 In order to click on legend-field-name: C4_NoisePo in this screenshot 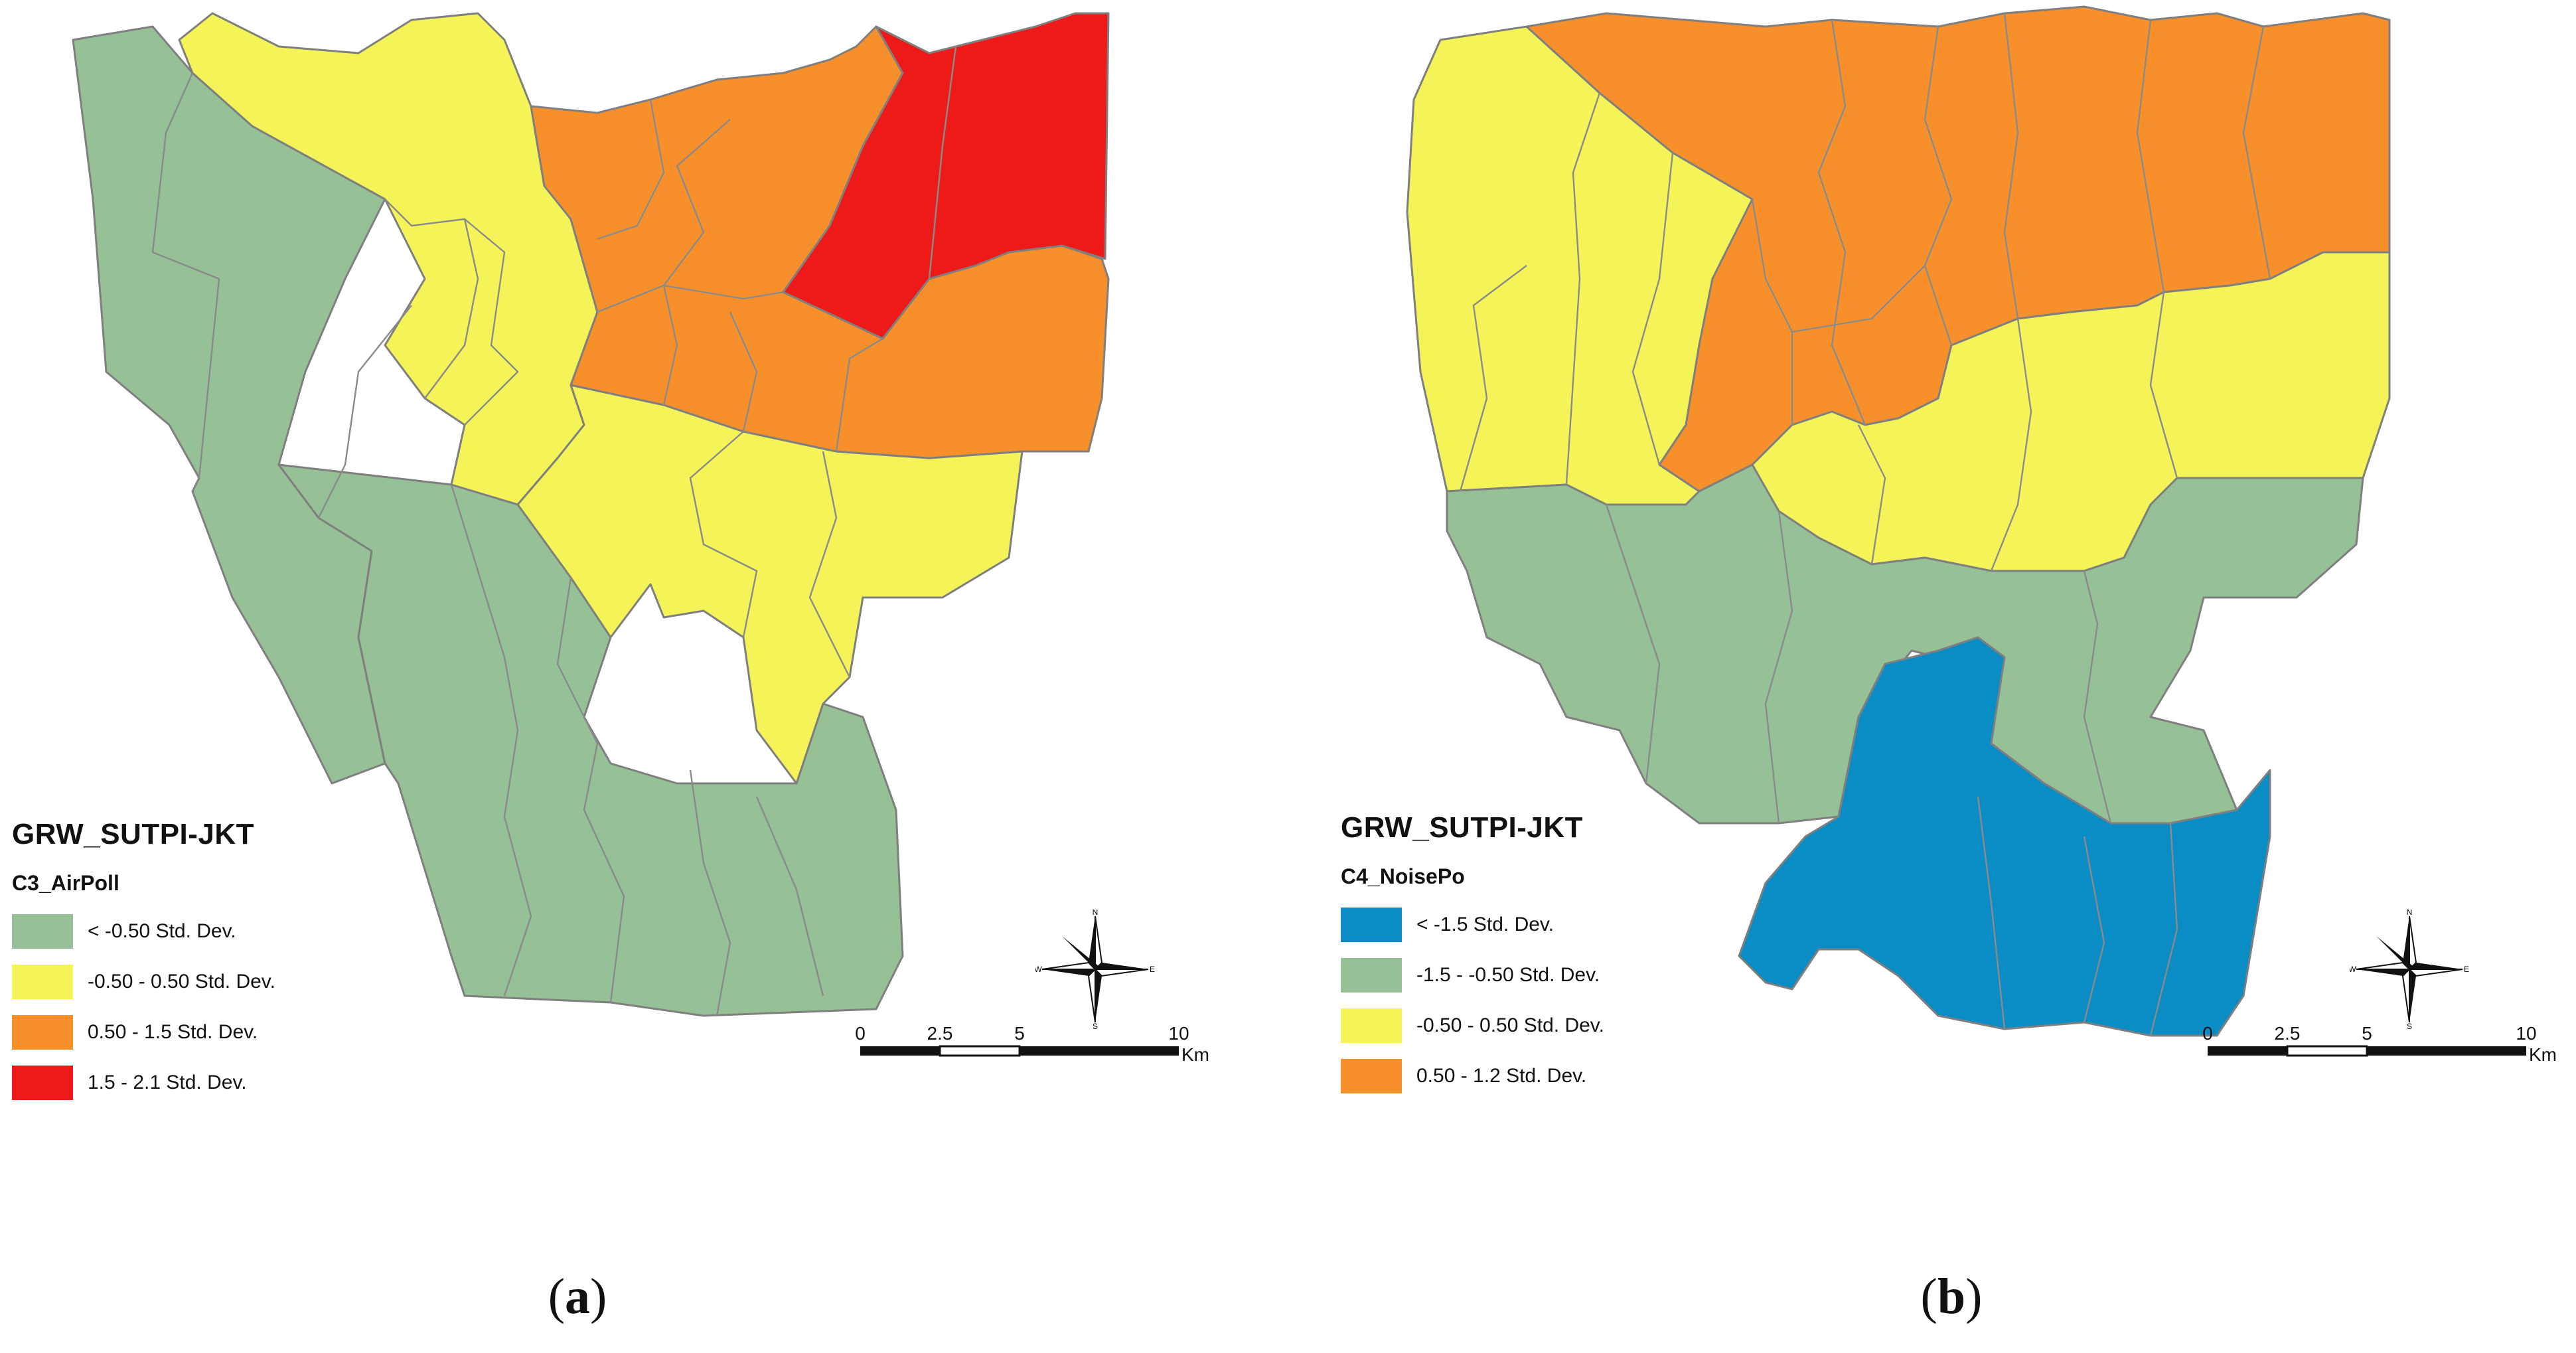, I will do `click(1403, 876)`.